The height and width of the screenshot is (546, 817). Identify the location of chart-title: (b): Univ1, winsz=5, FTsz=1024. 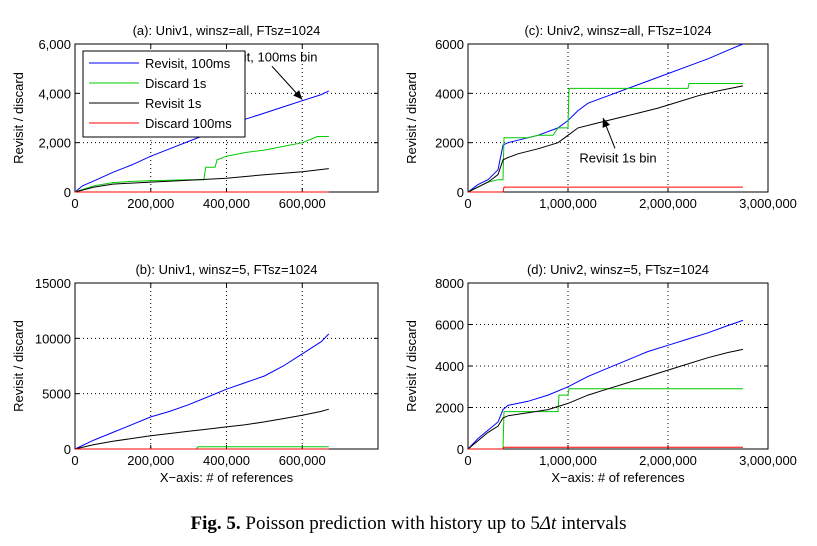
(226, 269).